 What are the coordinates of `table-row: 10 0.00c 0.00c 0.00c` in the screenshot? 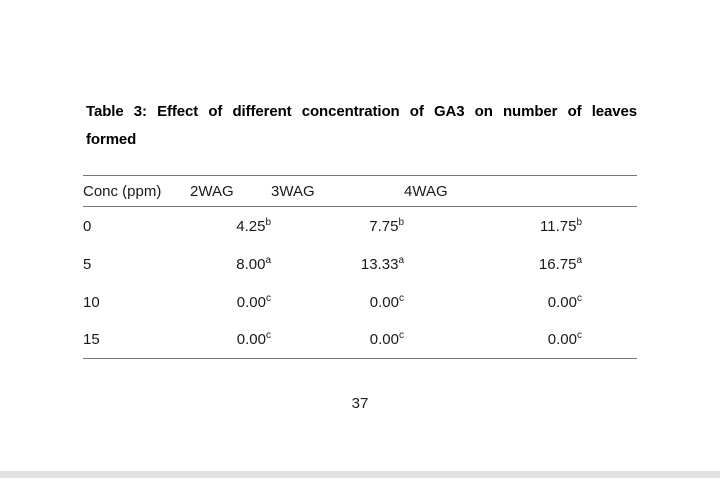 It's located at (360, 302).